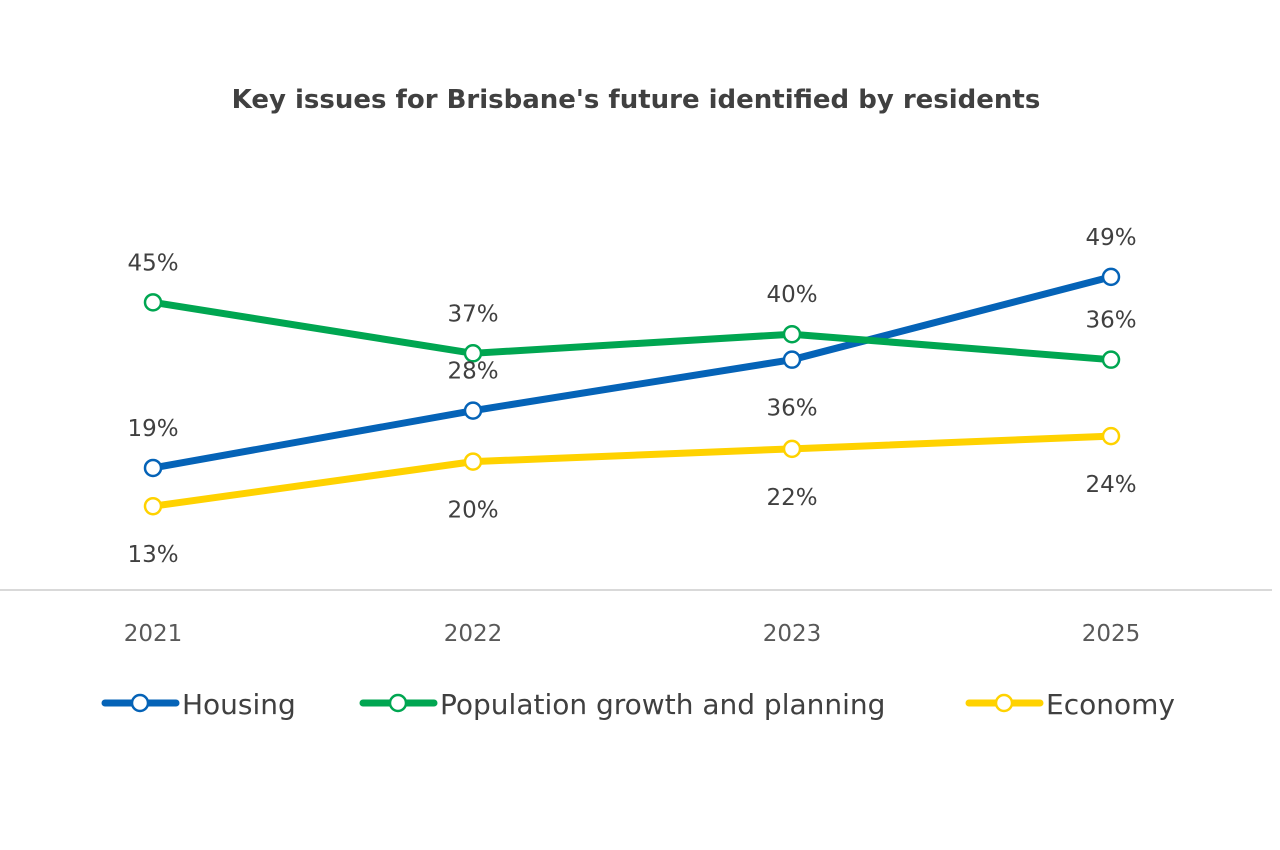 Image resolution: width=1280 pixels, height=850 pixels. What do you see at coordinates (1110, 485) in the screenshot?
I see `data-label: 24%` at bounding box center [1110, 485].